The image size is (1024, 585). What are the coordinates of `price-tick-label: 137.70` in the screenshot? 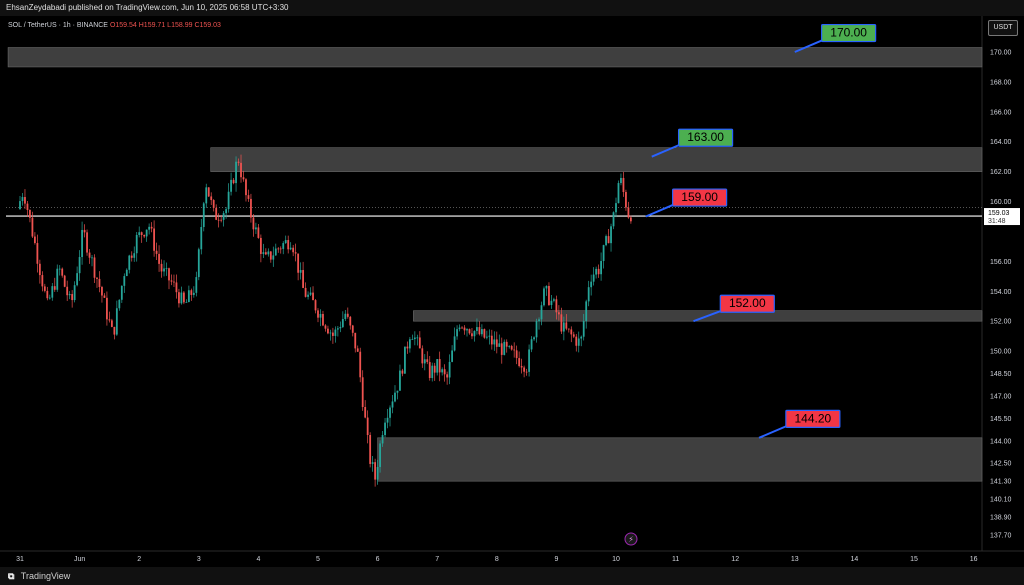 It's located at (1001, 536).